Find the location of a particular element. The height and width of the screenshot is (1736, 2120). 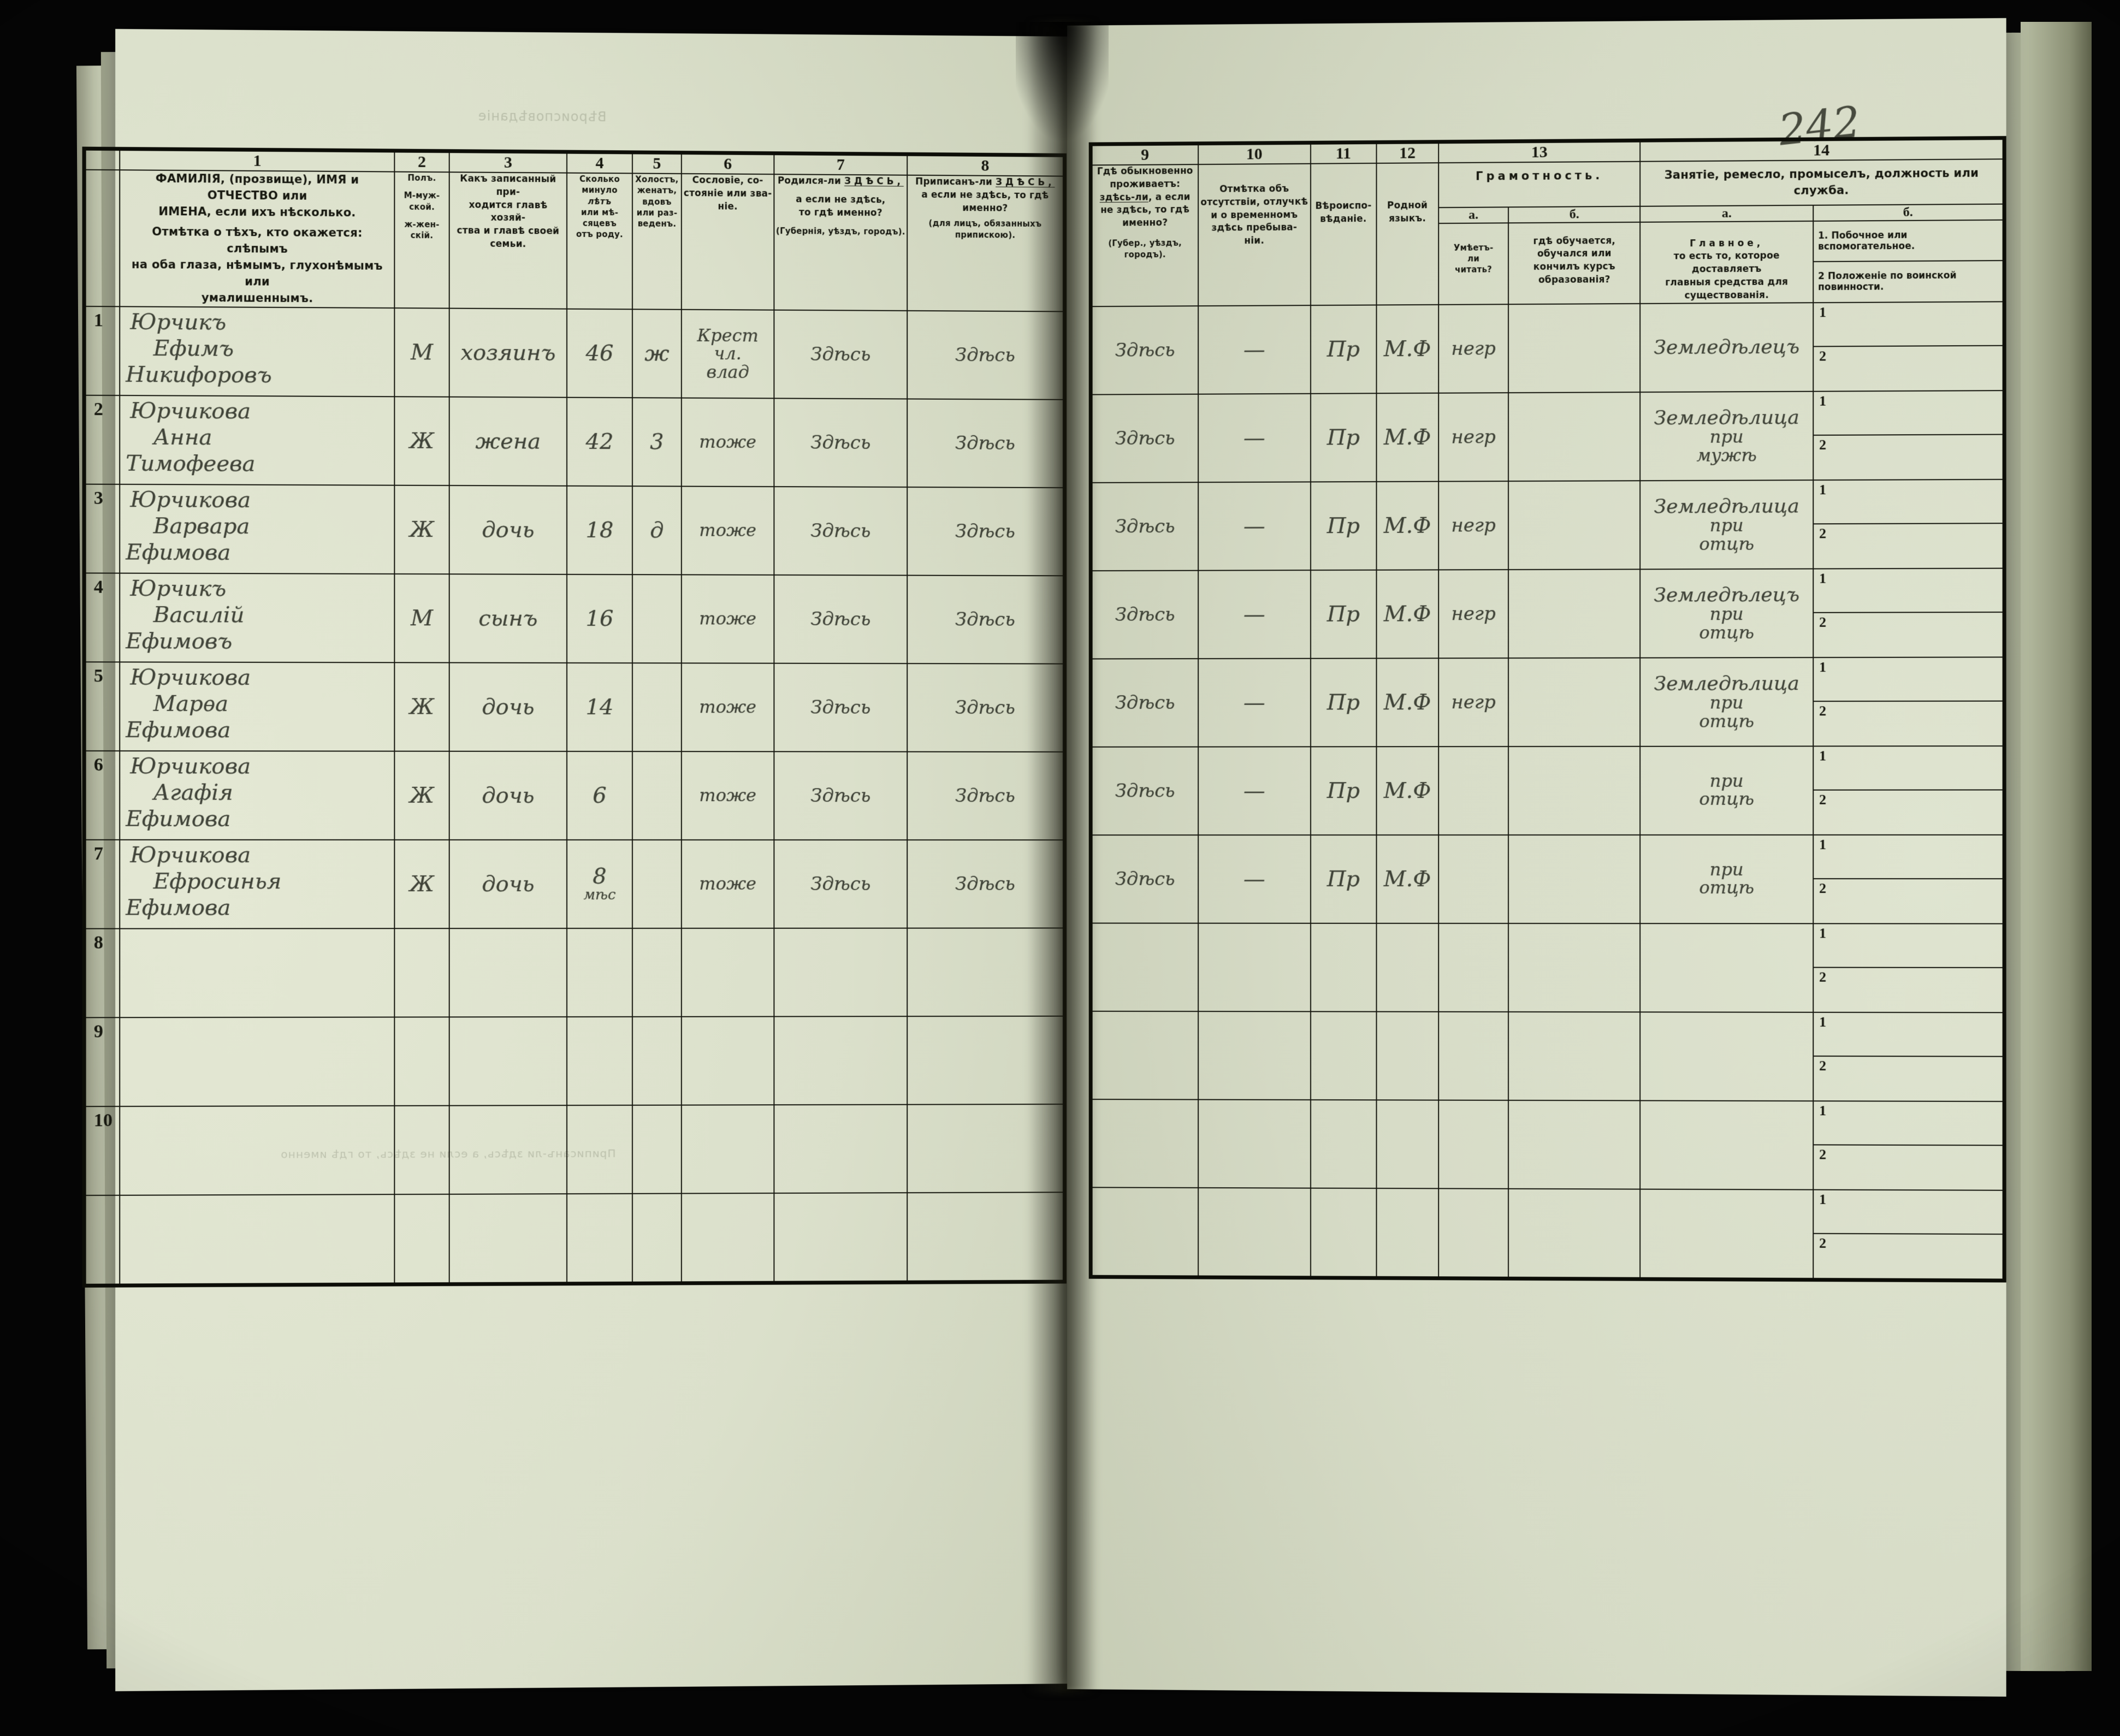

cell-age: 6 is located at coordinates (599, 795).